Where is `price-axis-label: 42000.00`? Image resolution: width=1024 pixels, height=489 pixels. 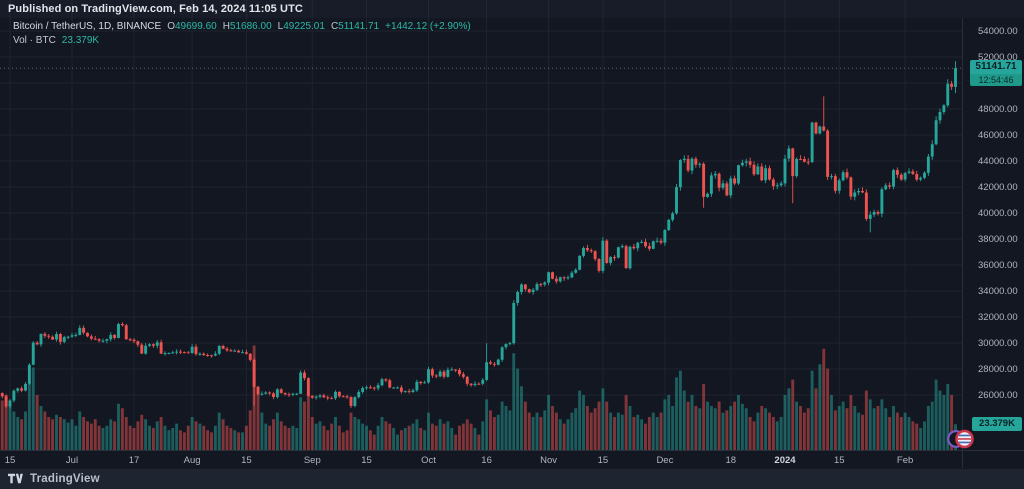
price-axis-label: 42000.00 is located at coordinates (998, 187).